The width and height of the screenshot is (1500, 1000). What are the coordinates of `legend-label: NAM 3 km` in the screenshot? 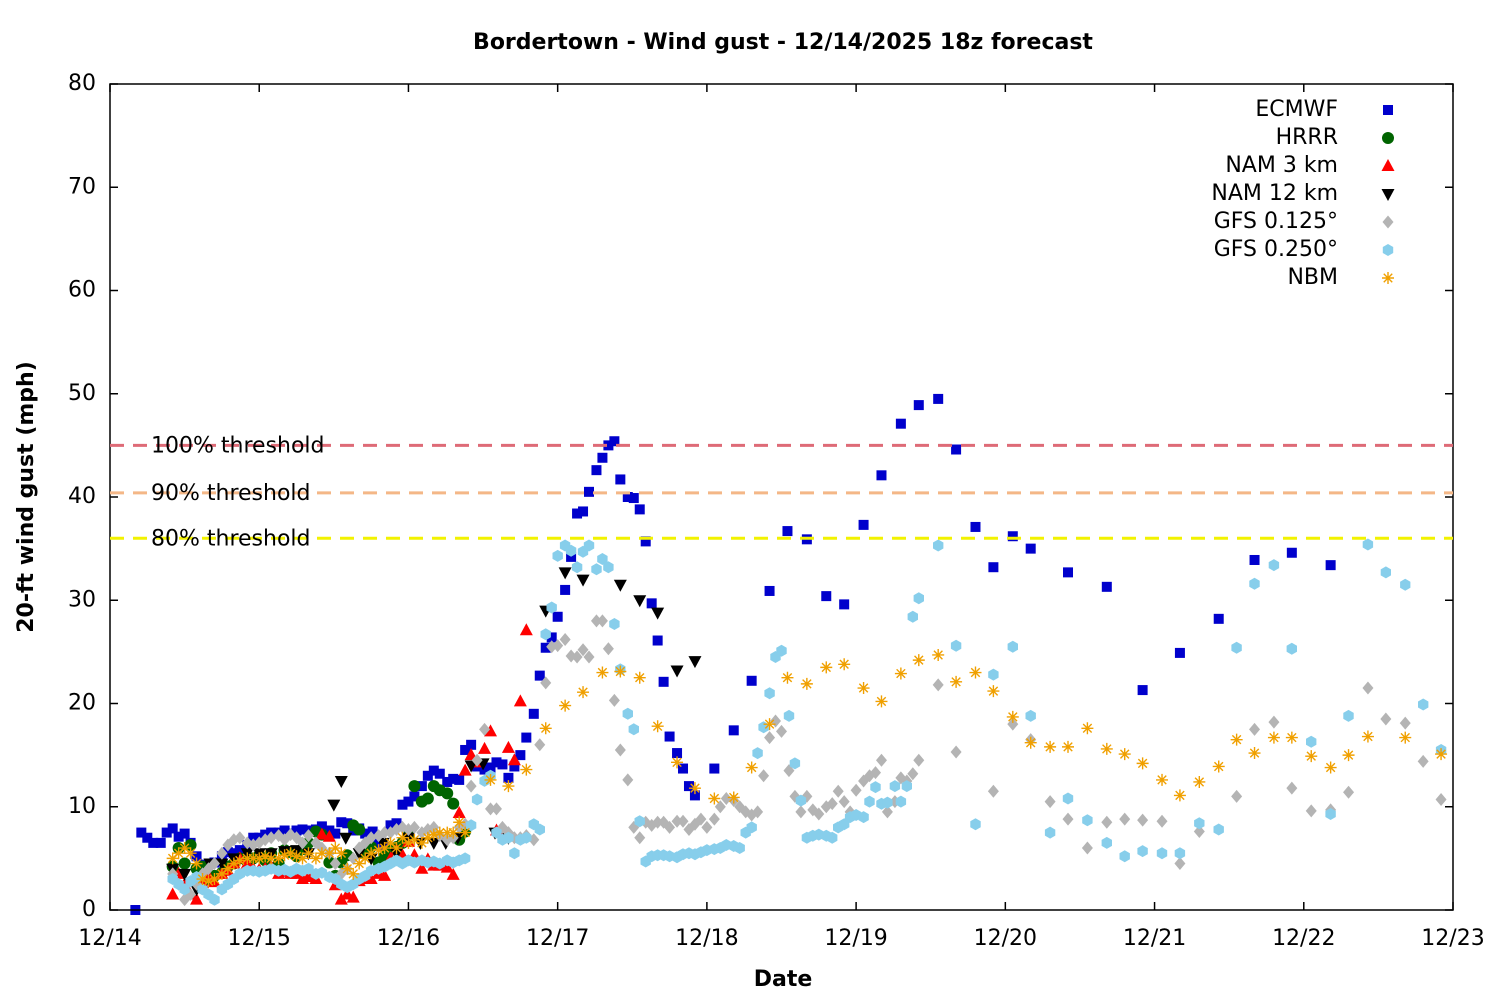 It's located at (1281, 165).